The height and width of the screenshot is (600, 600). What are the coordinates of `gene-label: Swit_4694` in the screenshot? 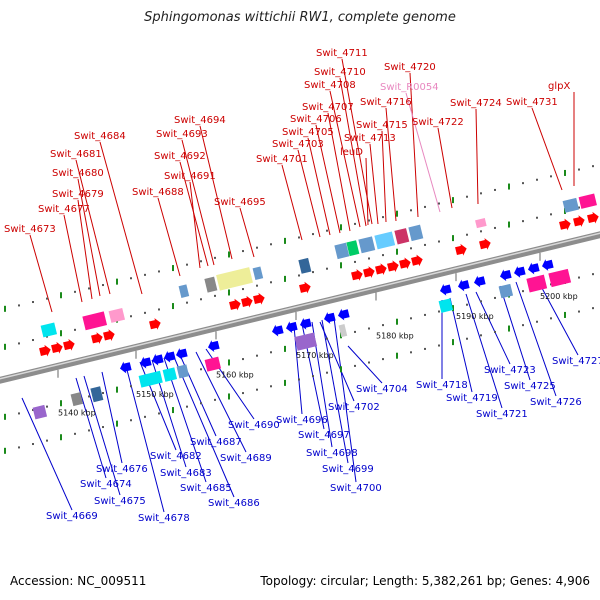 It's located at (200, 120).